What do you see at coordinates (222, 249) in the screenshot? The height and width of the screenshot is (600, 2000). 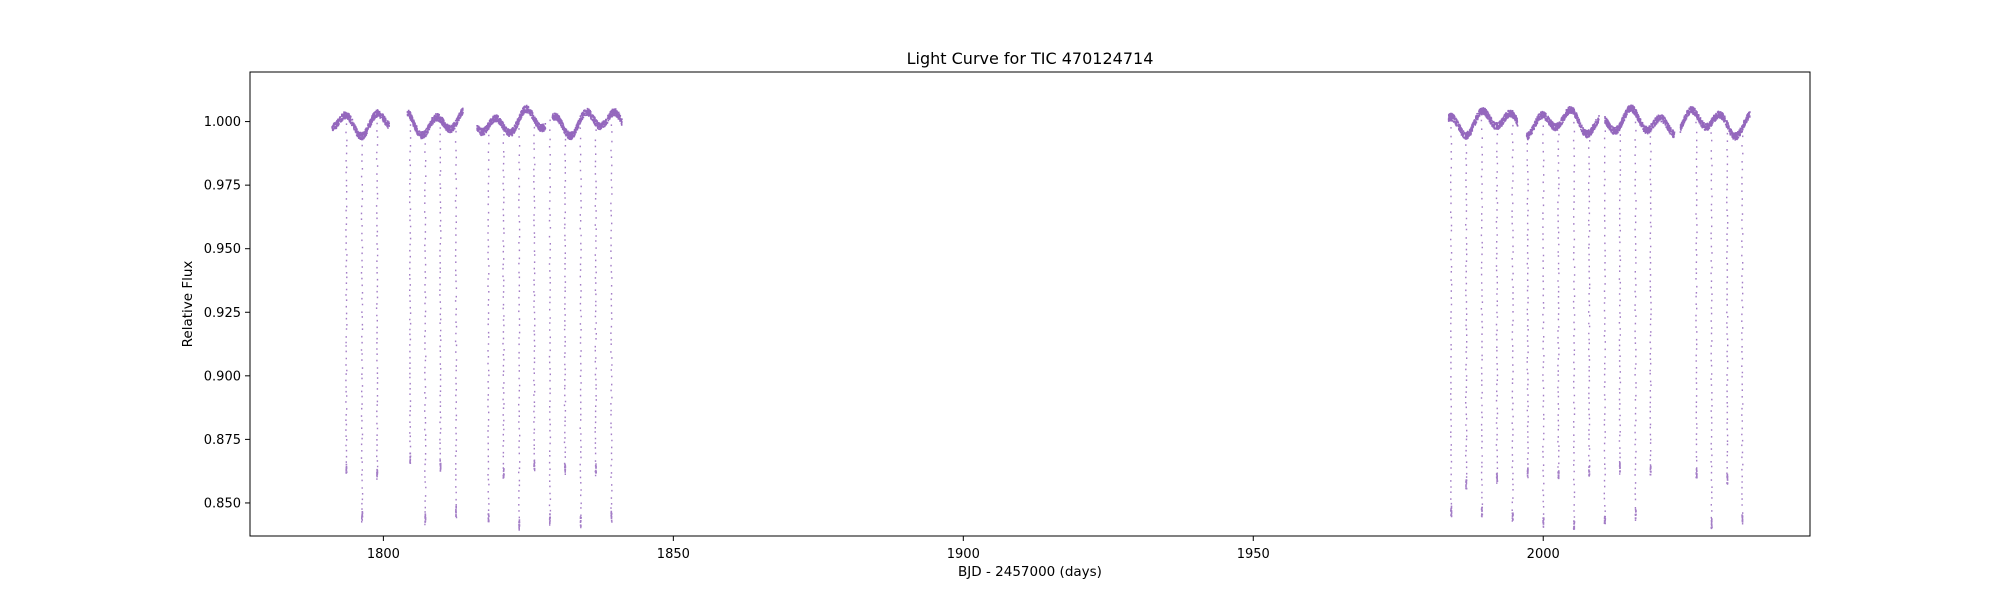 I see `y-tick-label: 0.950` at bounding box center [222, 249].